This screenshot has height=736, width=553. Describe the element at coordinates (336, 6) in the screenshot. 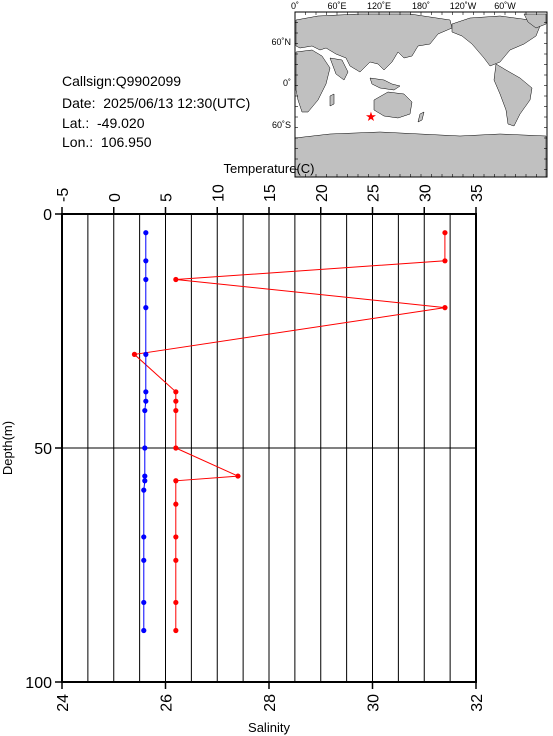

I see `map-lon-label-60e: 60˚E` at that location.